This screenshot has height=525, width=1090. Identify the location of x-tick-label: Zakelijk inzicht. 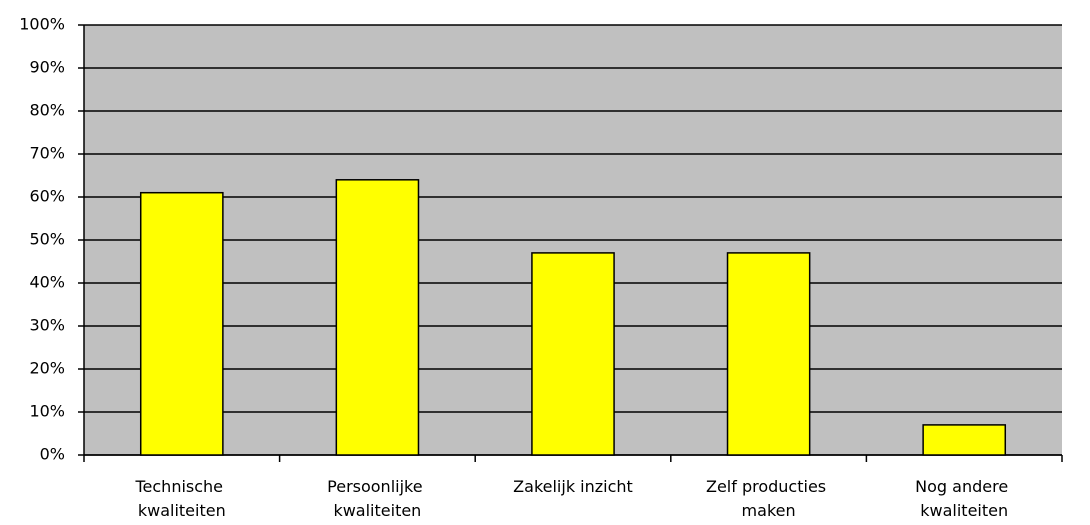
(573, 486).